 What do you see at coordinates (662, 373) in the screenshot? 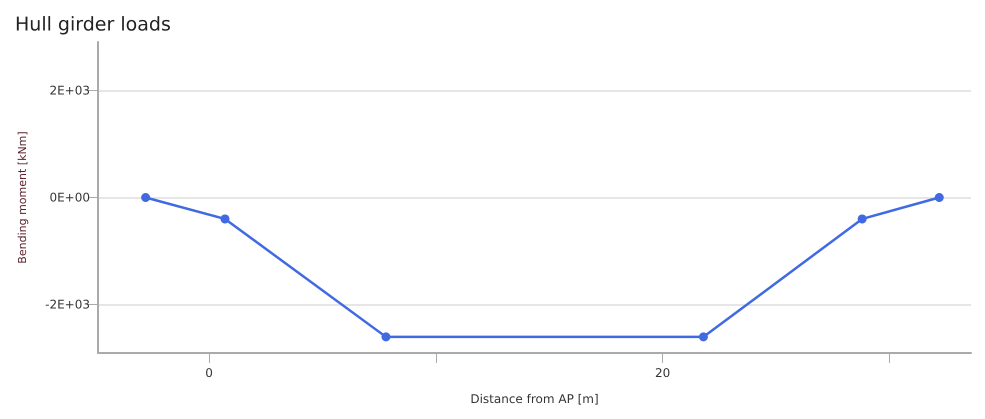
I see `x-tick-label: 20` at bounding box center [662, 373].